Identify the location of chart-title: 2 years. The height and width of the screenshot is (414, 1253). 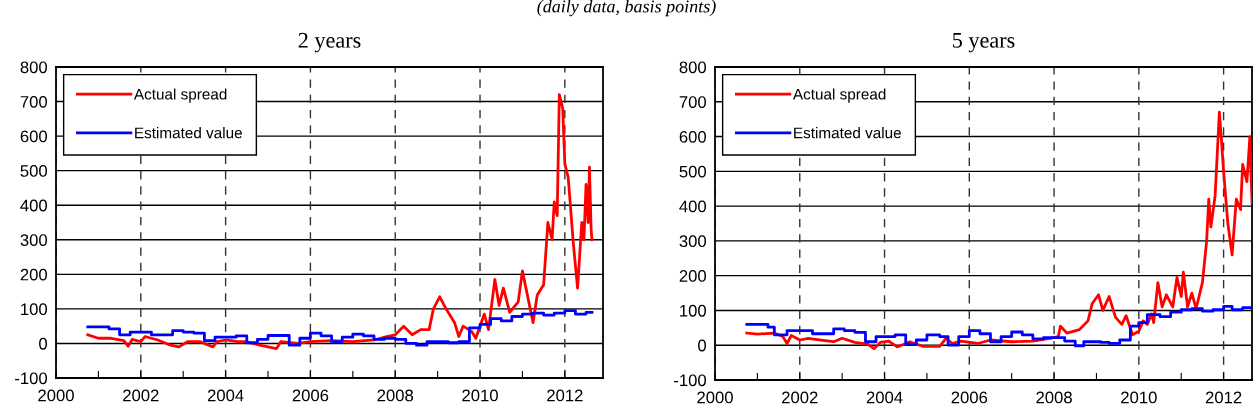
(329, 42).